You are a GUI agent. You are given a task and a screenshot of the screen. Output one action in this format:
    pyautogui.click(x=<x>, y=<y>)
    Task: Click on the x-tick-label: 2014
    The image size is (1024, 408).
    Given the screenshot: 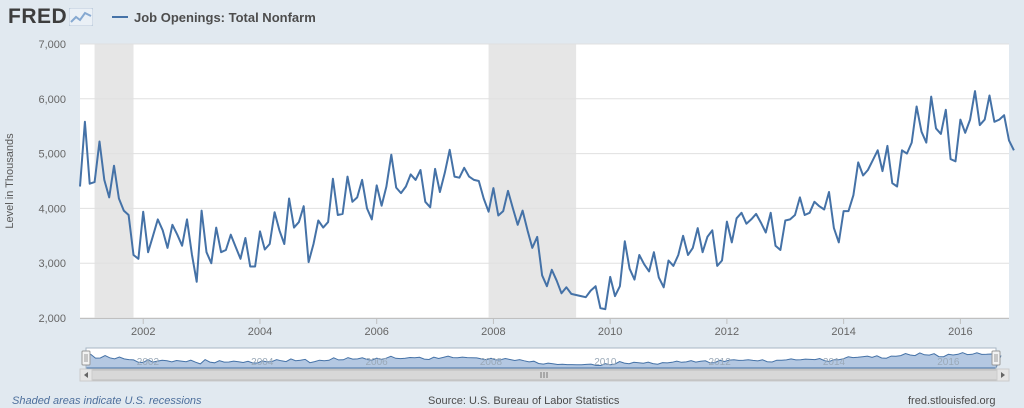 What is the action you would take?
    pyautogui.click(x=843, y=332)
    